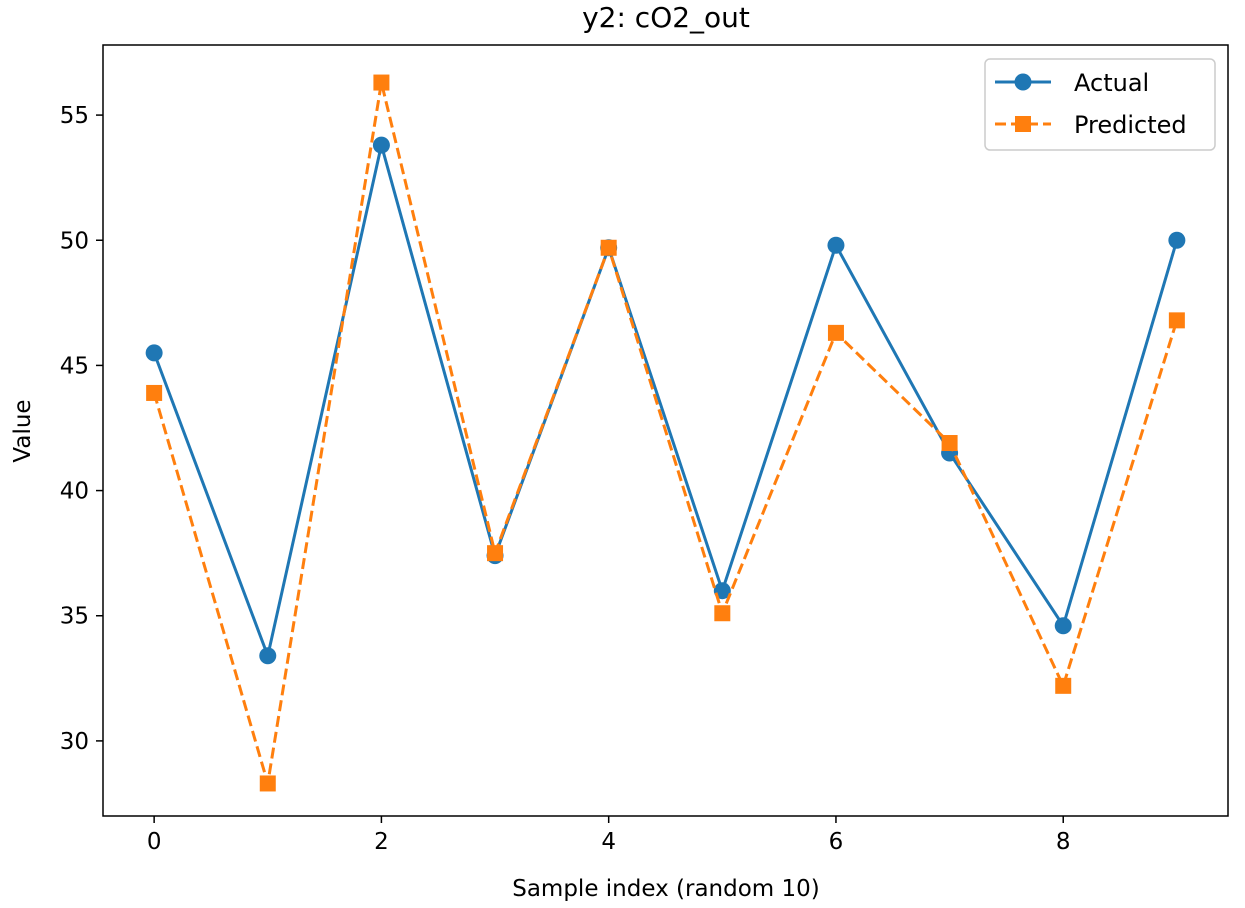  Describe the element at coordinates (1063, 842) in the screenshot. I see `x-tick-label: 8` at that location.